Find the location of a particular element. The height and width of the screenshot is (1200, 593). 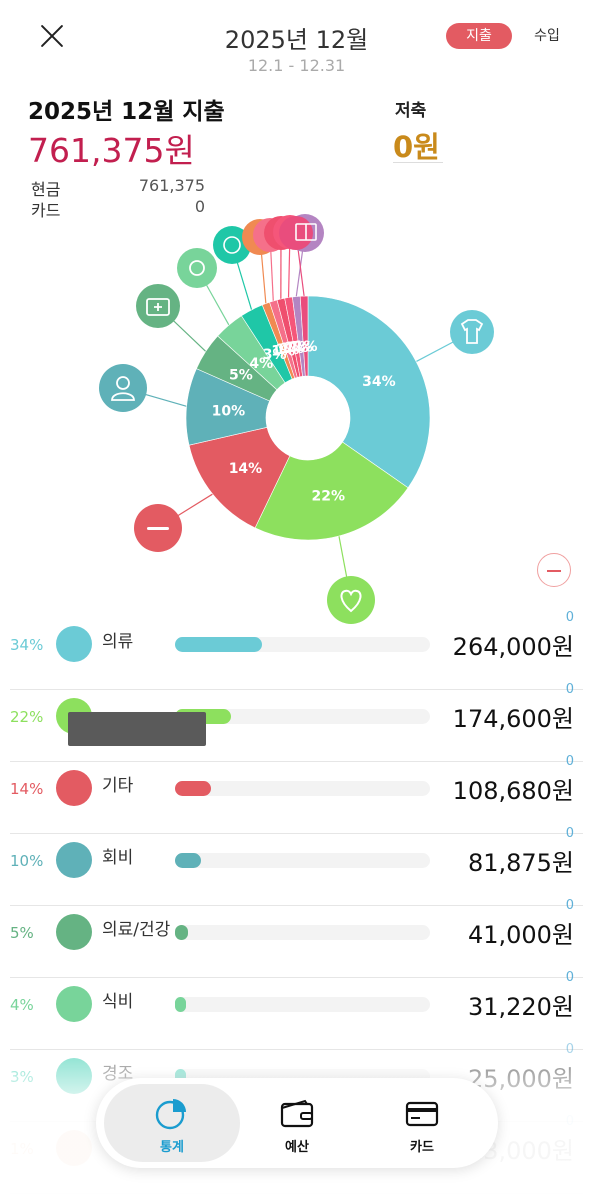

nav-card-label: 카드 is located at coordinates (422, 1147).